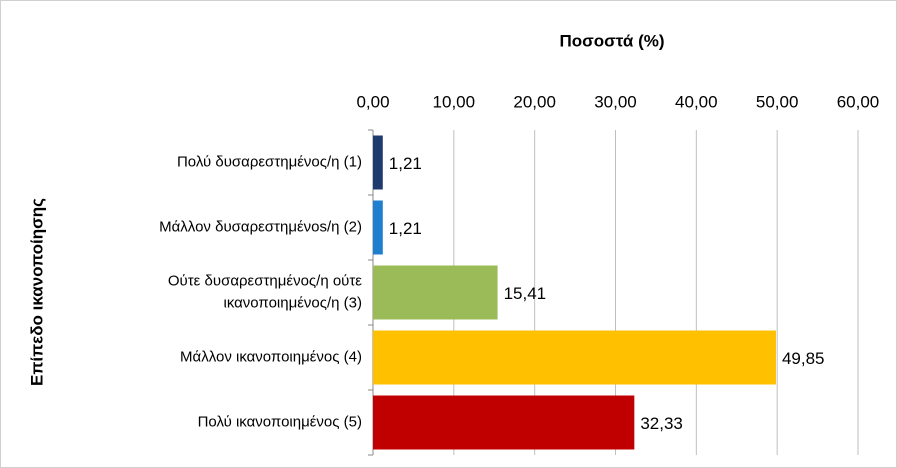 The width and height of the screenshot is (897, 468). I want to click on y-axis-title: Επίπεδο ικανοποίησης, so click(36, 292).